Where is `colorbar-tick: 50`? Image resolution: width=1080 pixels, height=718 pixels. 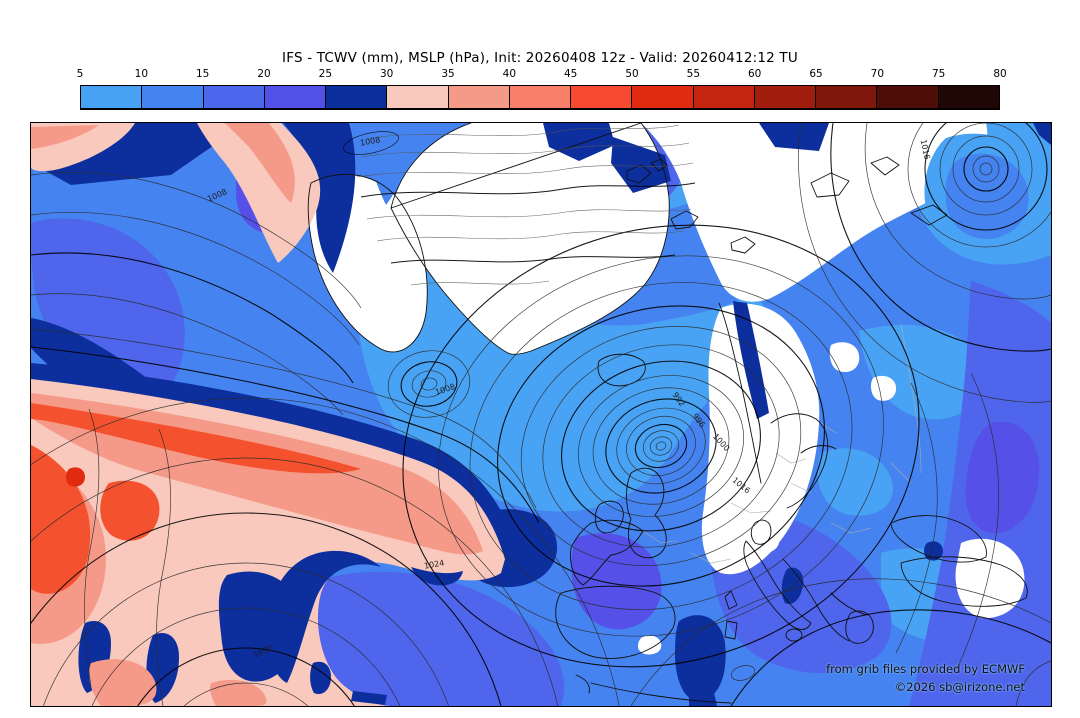
colorbar-tick: 50 is located at coordinates (632, 74).